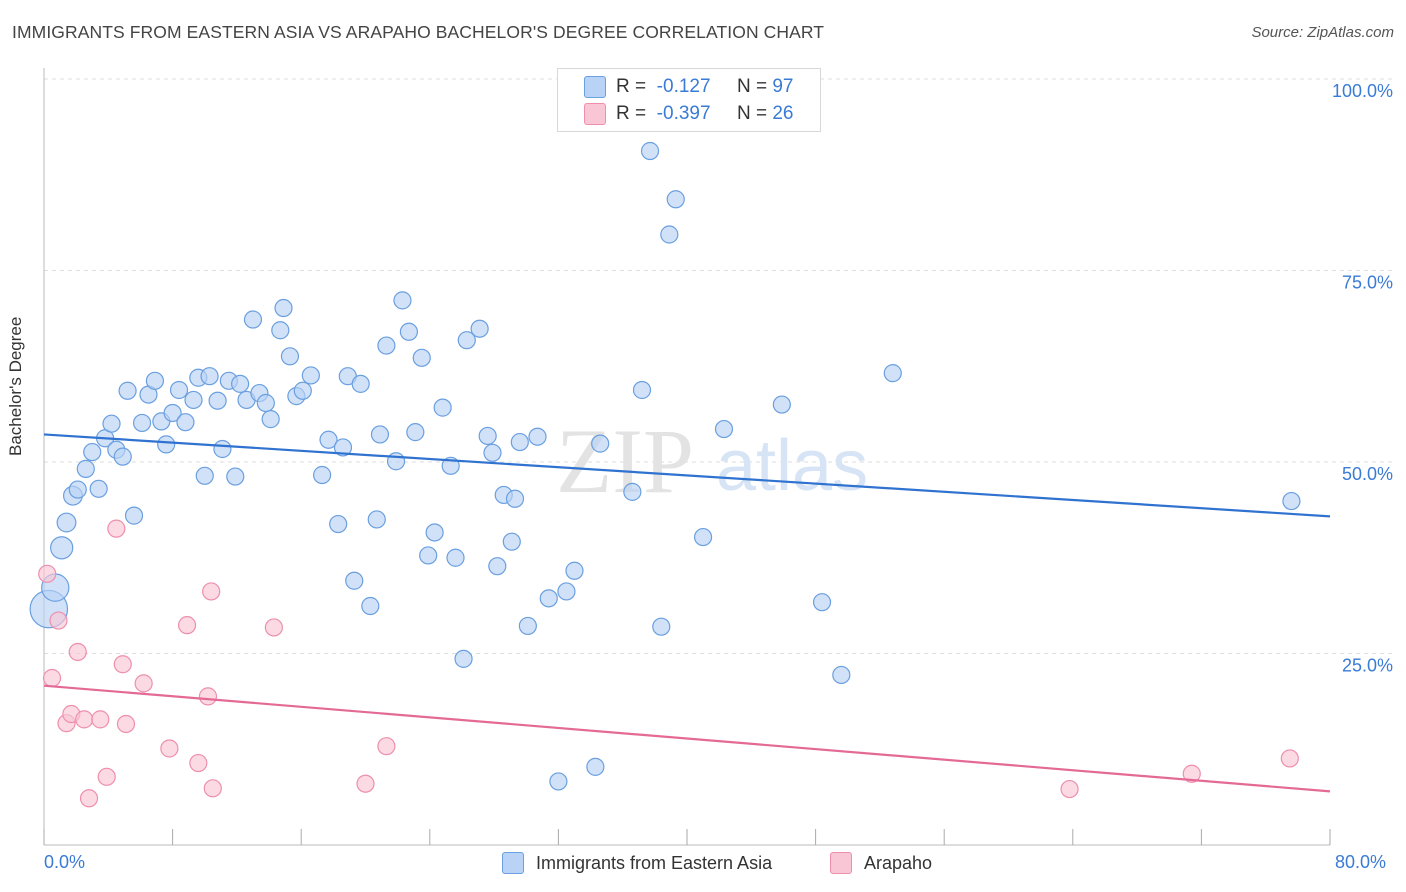  I want to click on legend-n-value: 97, so click(783, 86).